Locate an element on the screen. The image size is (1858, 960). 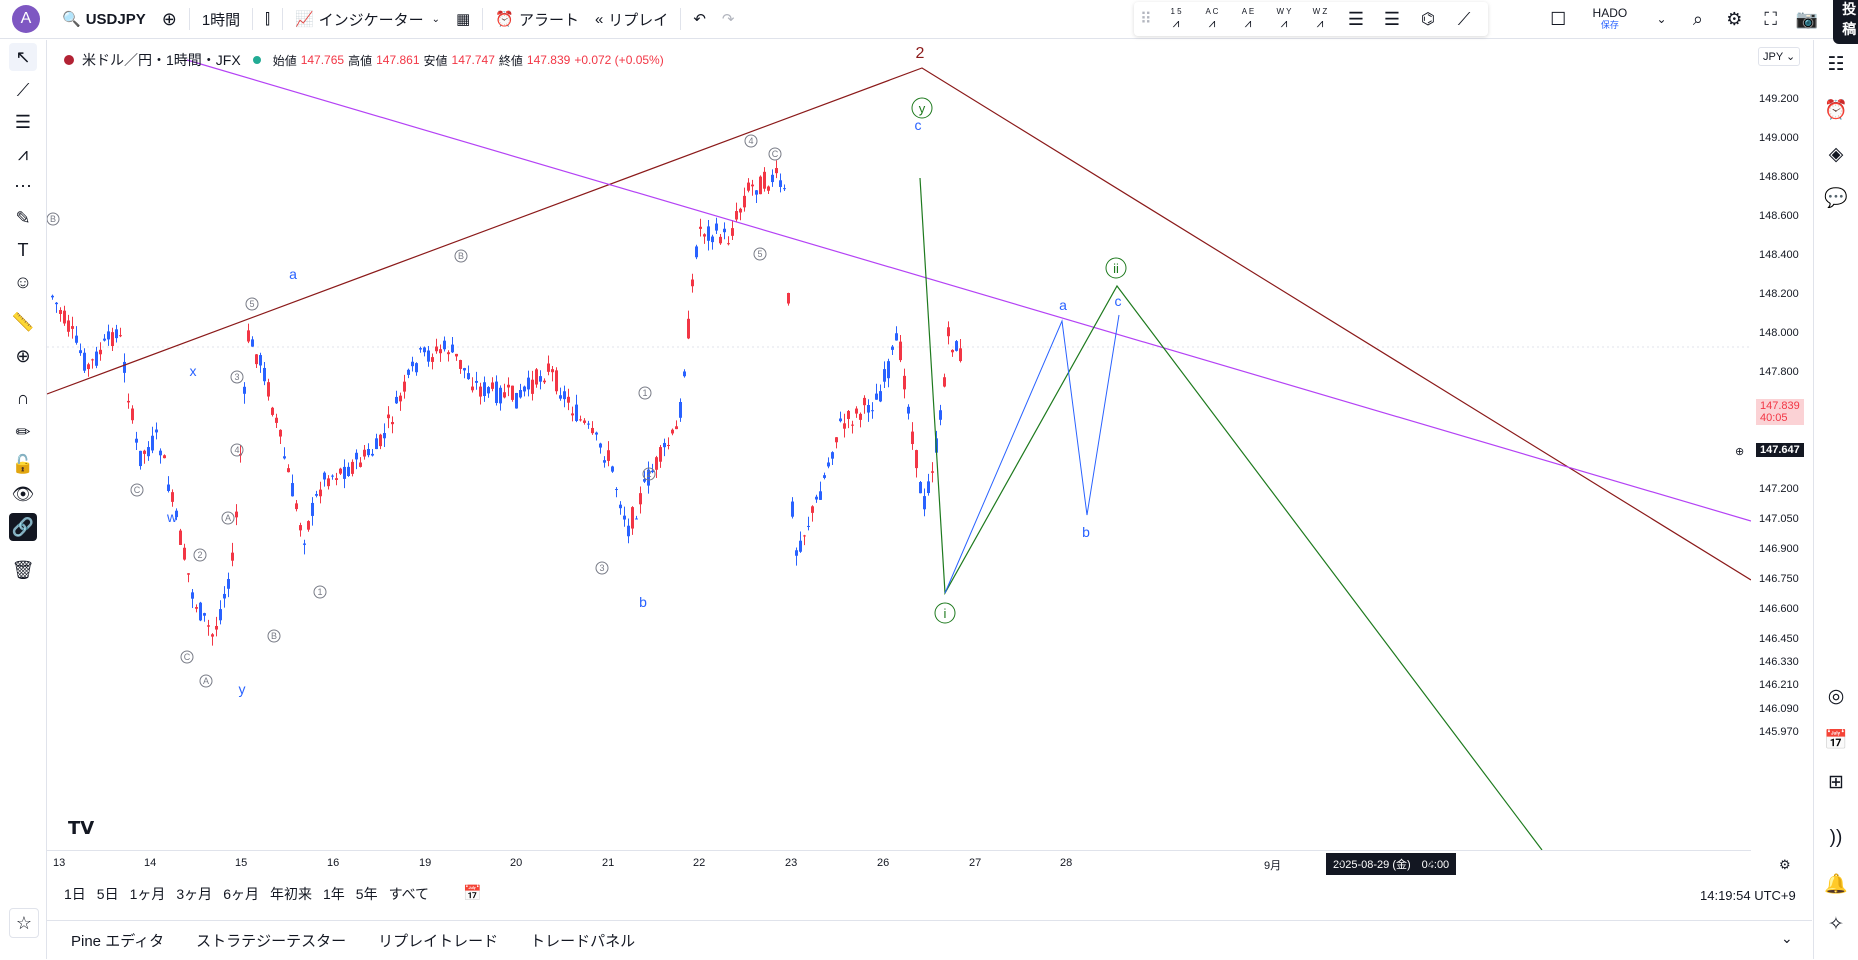
help-icon: ✧ is located at coordinates (1836, 924).